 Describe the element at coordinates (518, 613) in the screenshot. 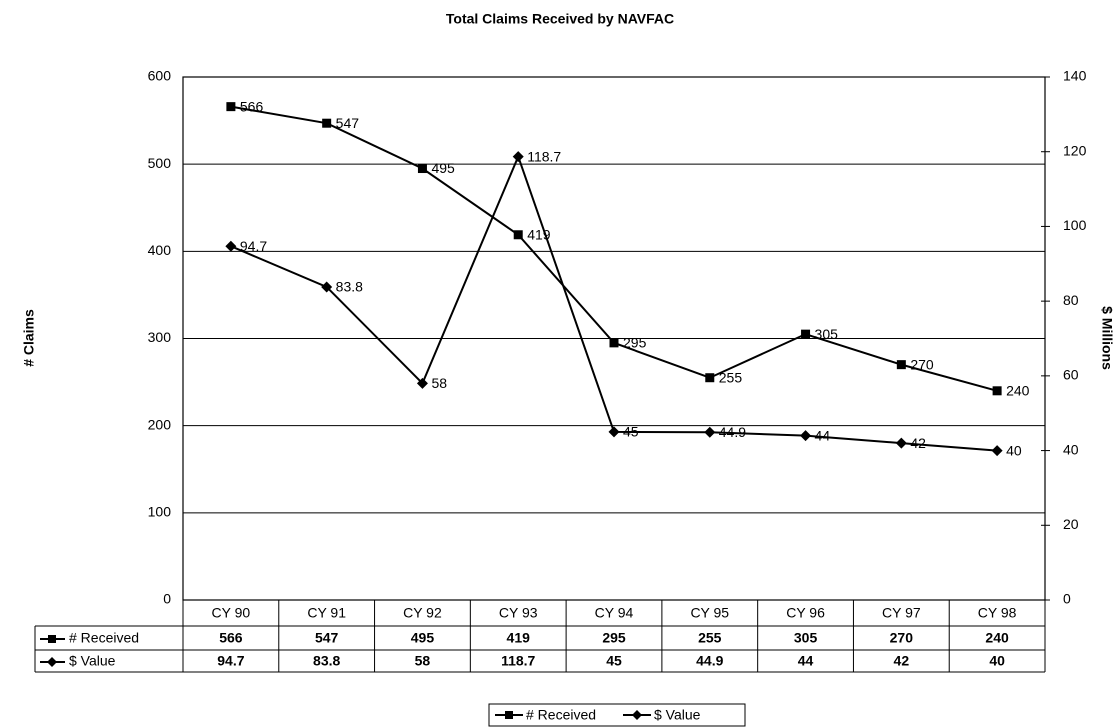

I see `x-tick-label: CY 93` at that location.